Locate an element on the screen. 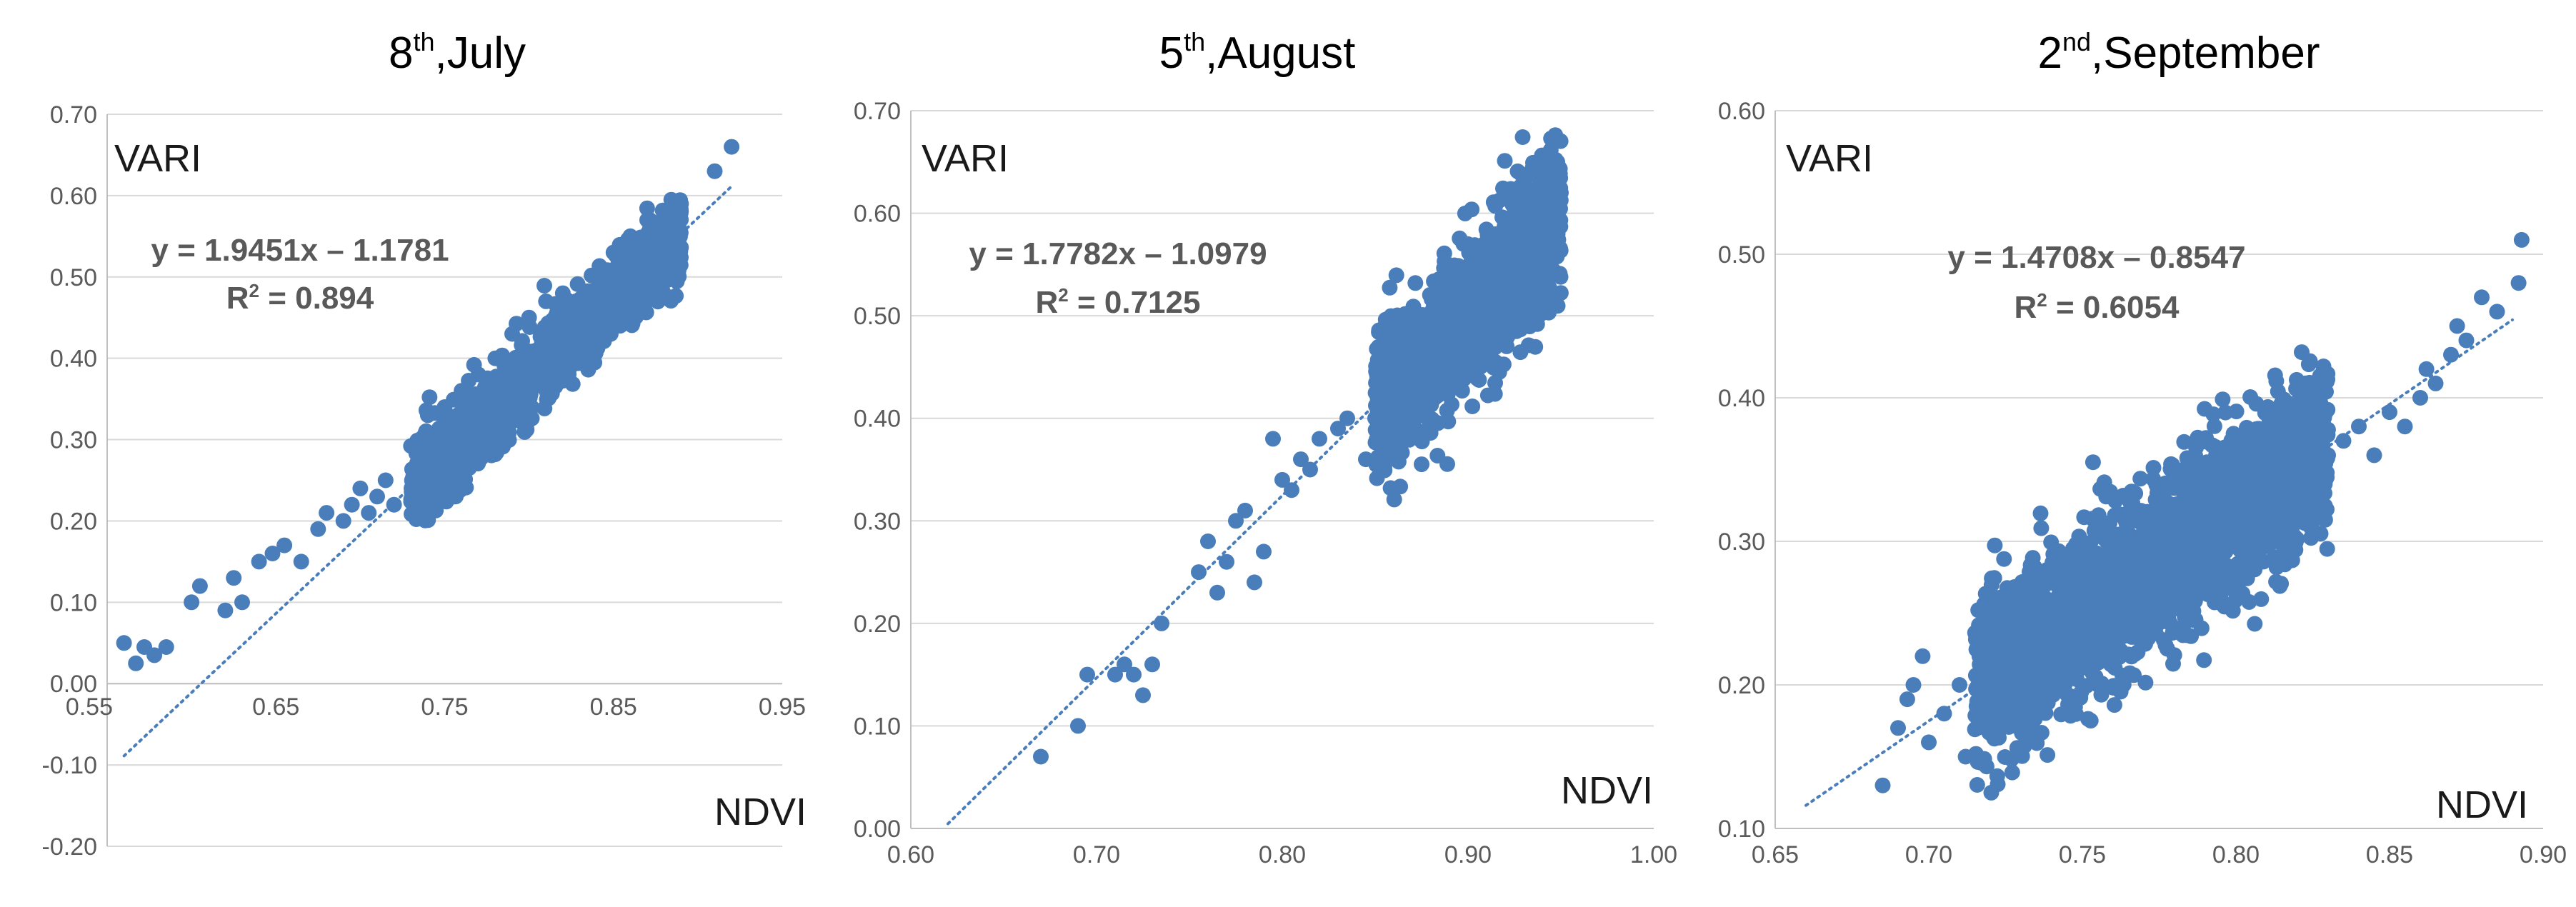 Image resolution: width=2576 pixels, height=907 pixels. title-main: 5 is located at coordinates (1171, 53).